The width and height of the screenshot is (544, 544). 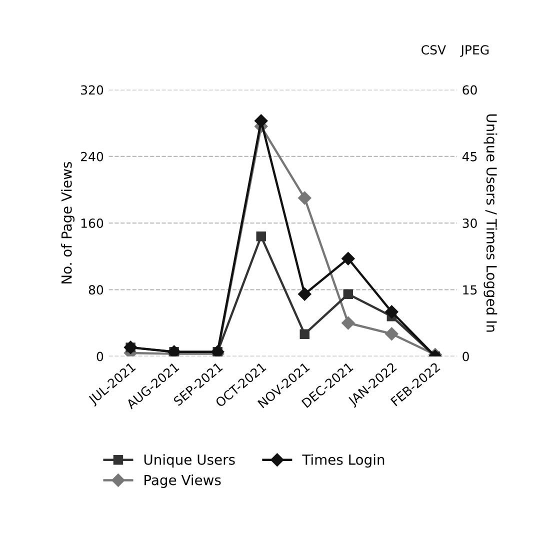 I want to click on y2-tick-label: 0, so click(x=465, y=357).